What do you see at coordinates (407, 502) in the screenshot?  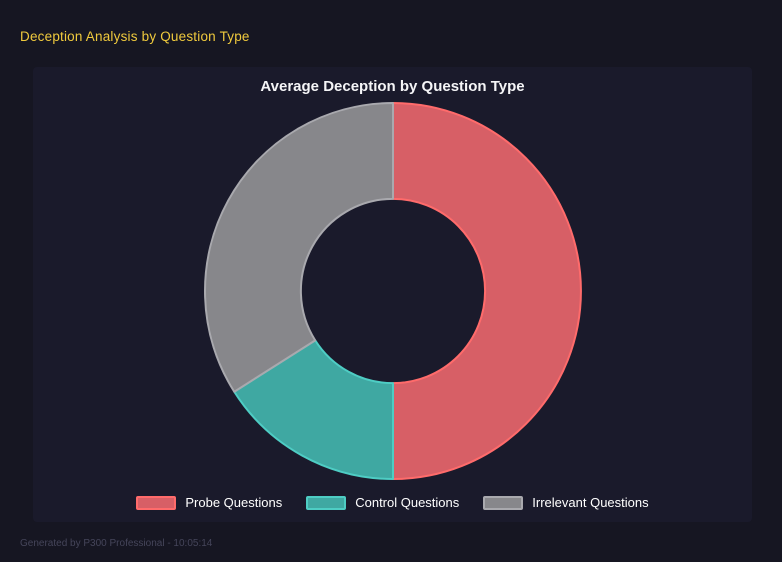 I see `legend-label: Control Questions` at bounding box center [407, 502].